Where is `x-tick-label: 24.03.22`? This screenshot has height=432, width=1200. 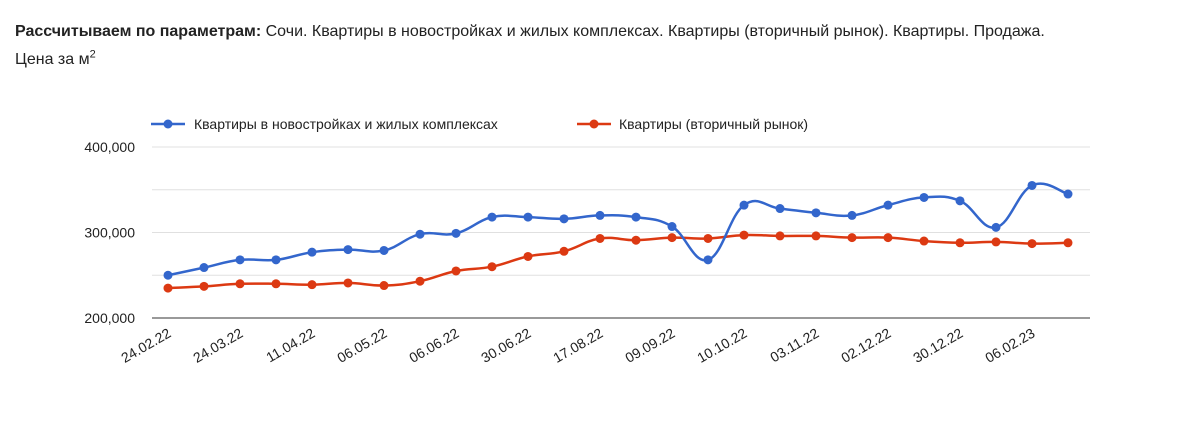
x-tick-label: 24.03.22 is located at coordinates (217, 345).